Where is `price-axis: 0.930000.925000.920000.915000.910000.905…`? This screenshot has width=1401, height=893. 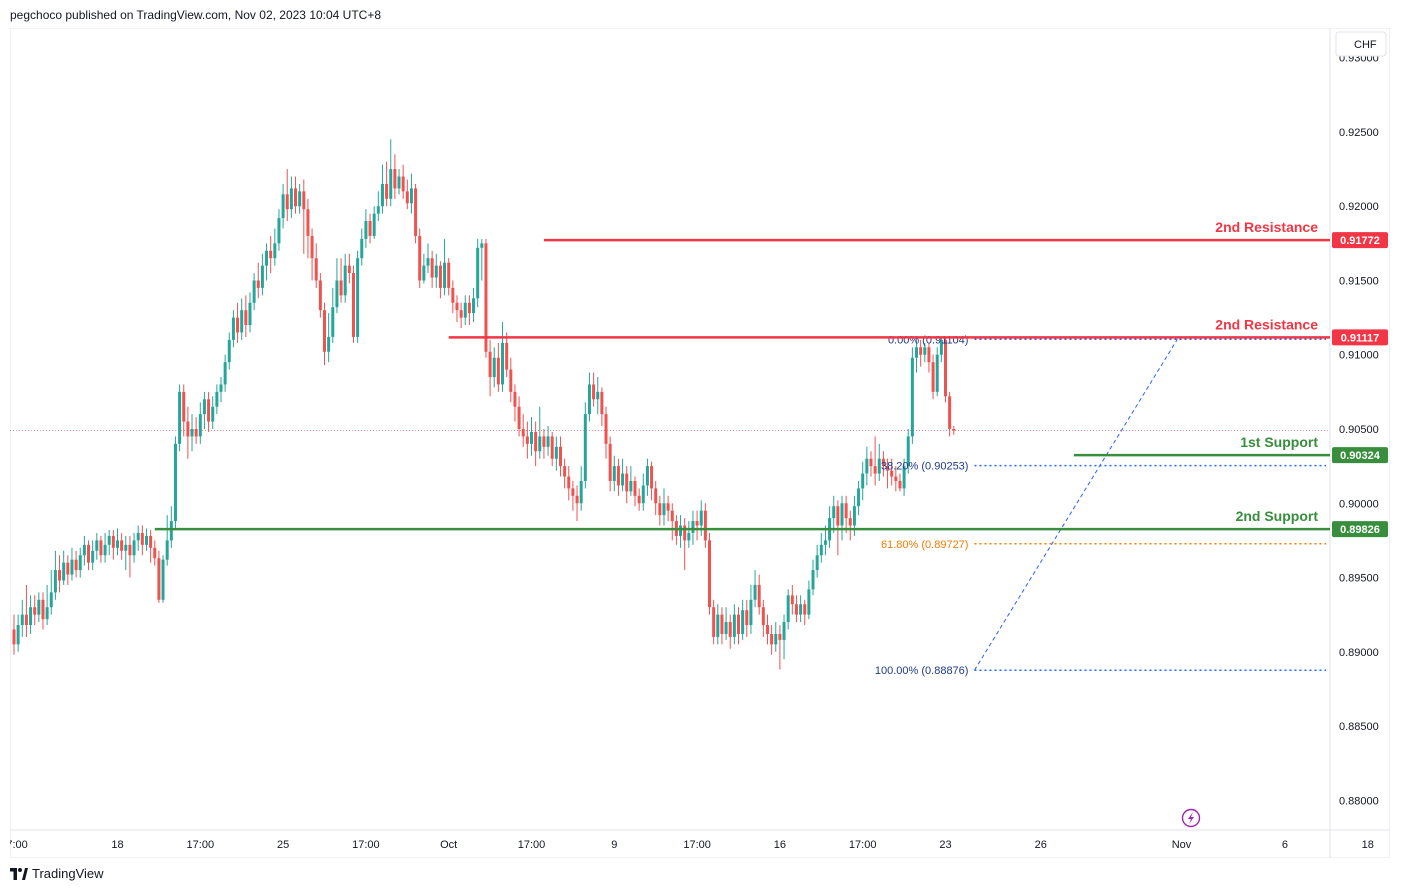 price-axis: 0.930000.925000.920000.915000.910000.905… is located at coordinates (1359, 430).